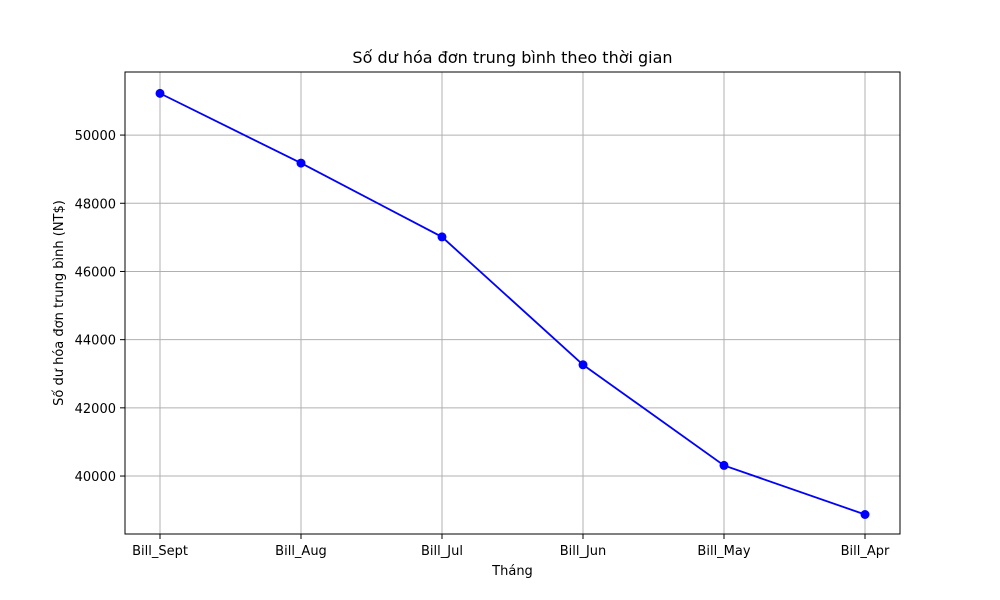 Image resolution: width=1000 pixels, height=600 pixels. I want to click on x-tick-label: Bill_Jul, so click(442, 551).